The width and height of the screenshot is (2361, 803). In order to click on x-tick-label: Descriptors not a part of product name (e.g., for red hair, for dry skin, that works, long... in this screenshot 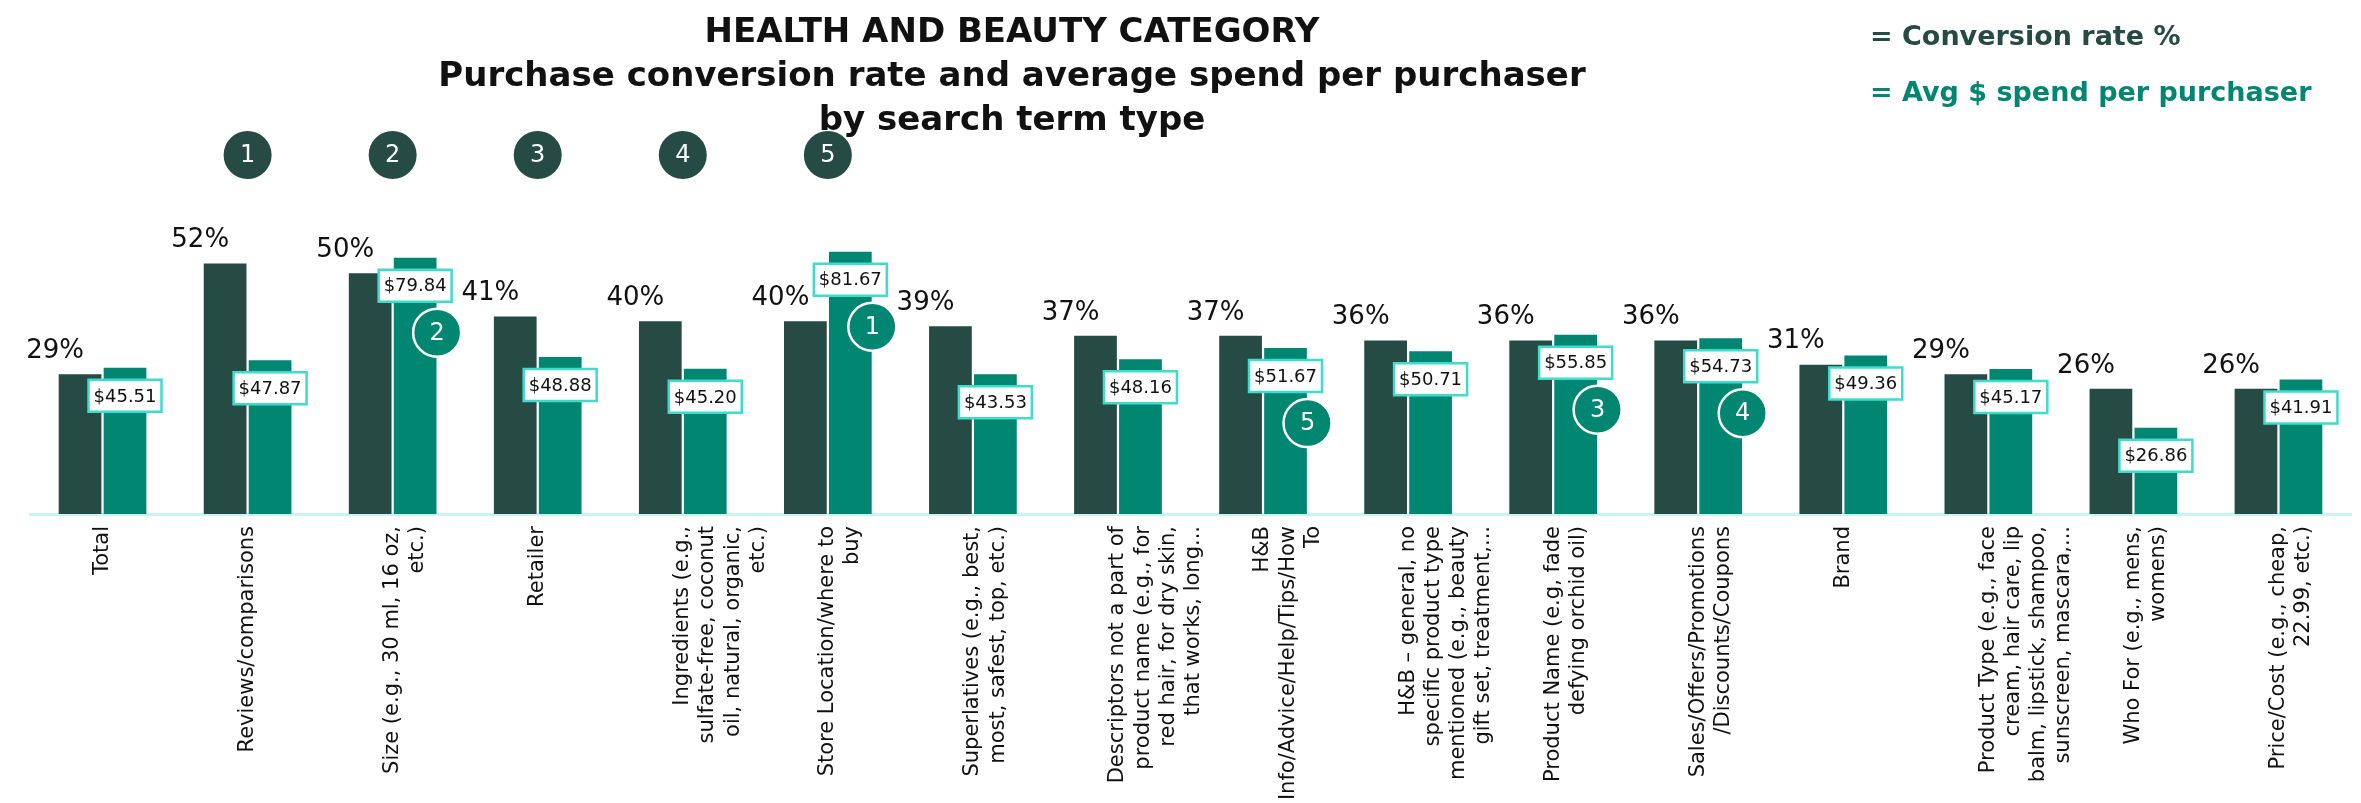, I will do `click(1154, 654)`.